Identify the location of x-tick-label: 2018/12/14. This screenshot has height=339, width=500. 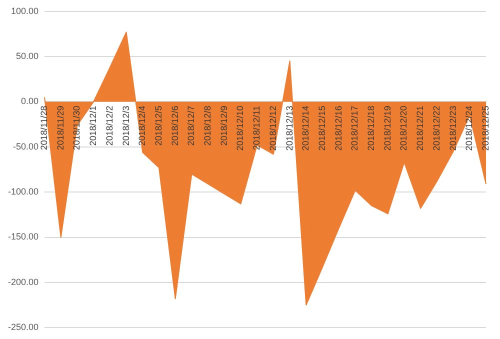
(305, 128).